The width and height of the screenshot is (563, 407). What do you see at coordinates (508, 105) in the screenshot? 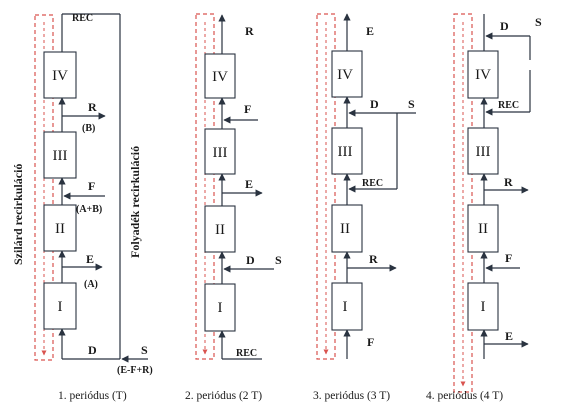
I see `p4-rec-label: REC` at bounding box center [508, 105].